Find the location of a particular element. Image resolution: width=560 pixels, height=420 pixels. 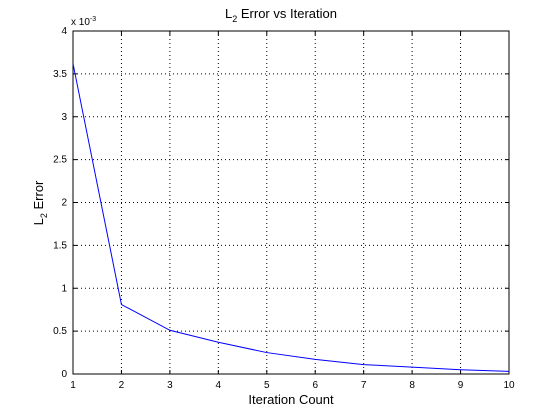

y-tick-label: 2 is located at coordinates (64, 203).